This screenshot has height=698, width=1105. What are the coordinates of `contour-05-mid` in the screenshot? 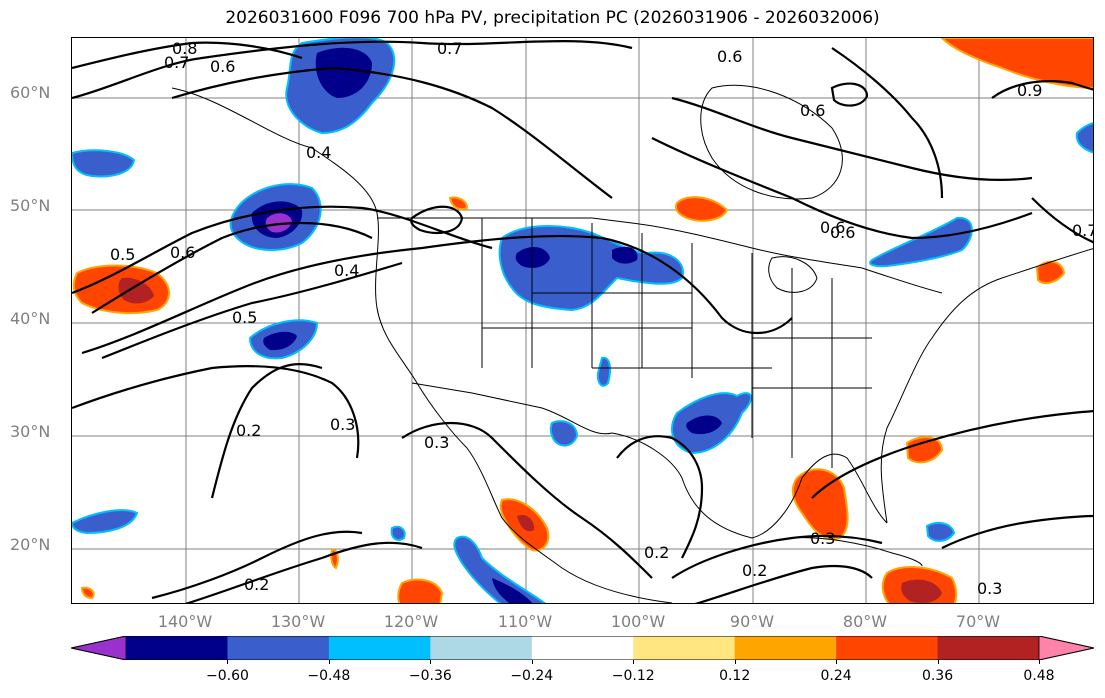 It's located at (252, 310).